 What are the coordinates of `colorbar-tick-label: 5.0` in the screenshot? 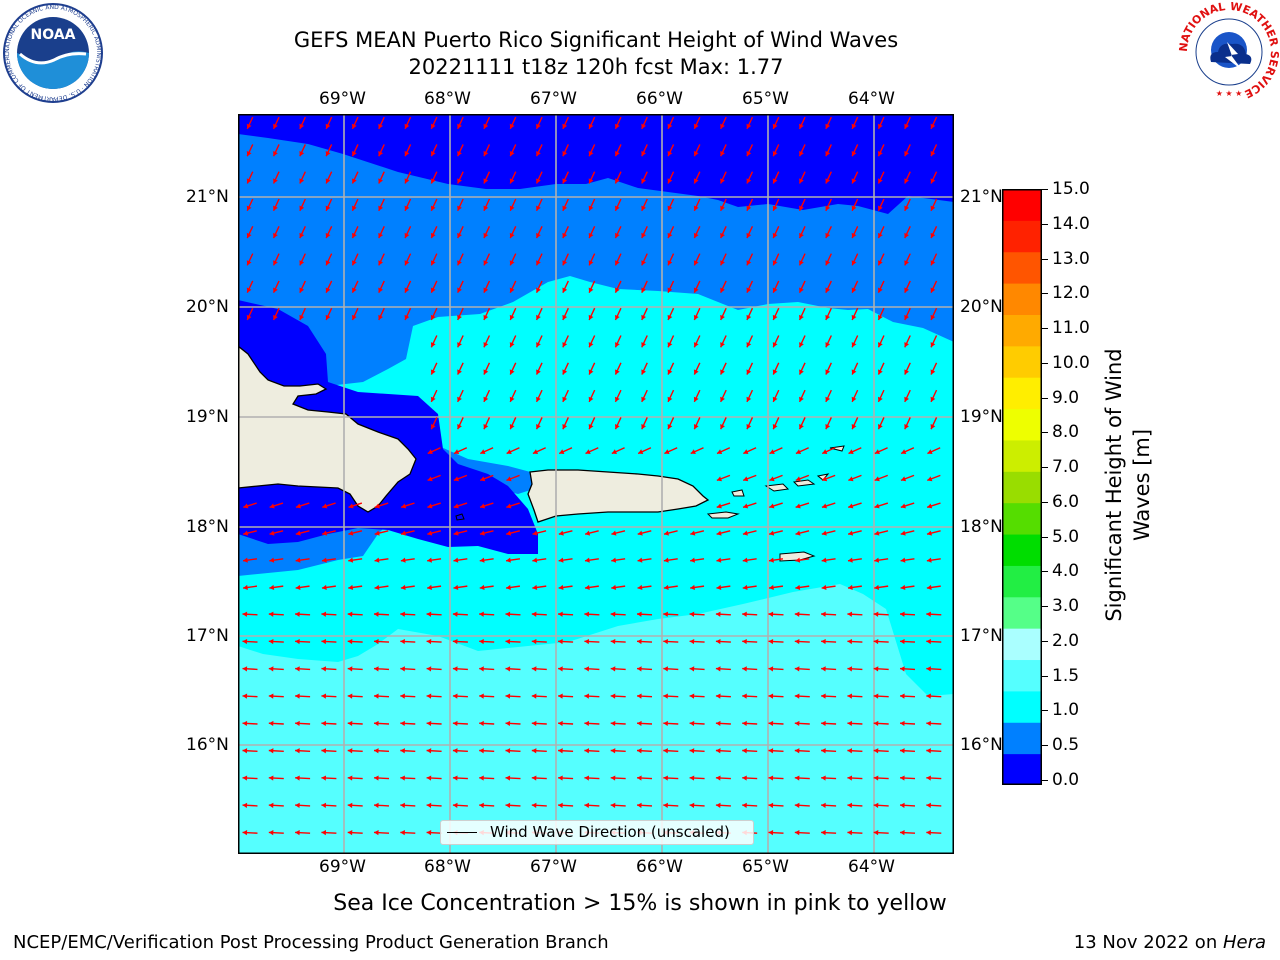 It's located at (1066, 536).